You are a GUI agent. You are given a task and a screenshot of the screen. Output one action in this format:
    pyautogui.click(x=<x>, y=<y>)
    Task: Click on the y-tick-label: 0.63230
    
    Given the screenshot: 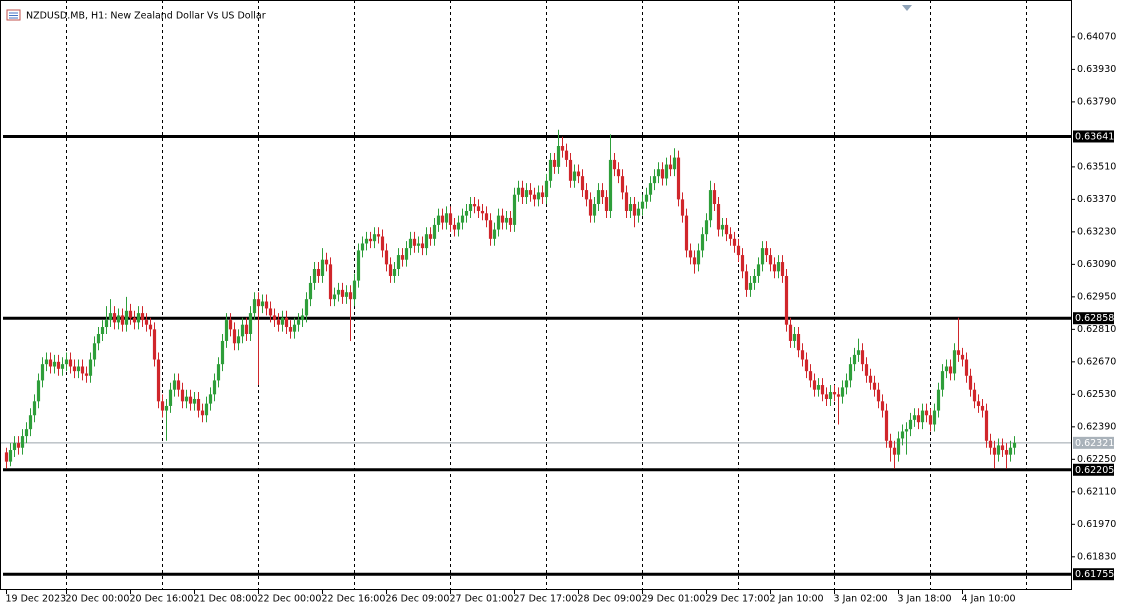 What is the action you would take?
    pyautogui.click(x=1096, y=231)
    